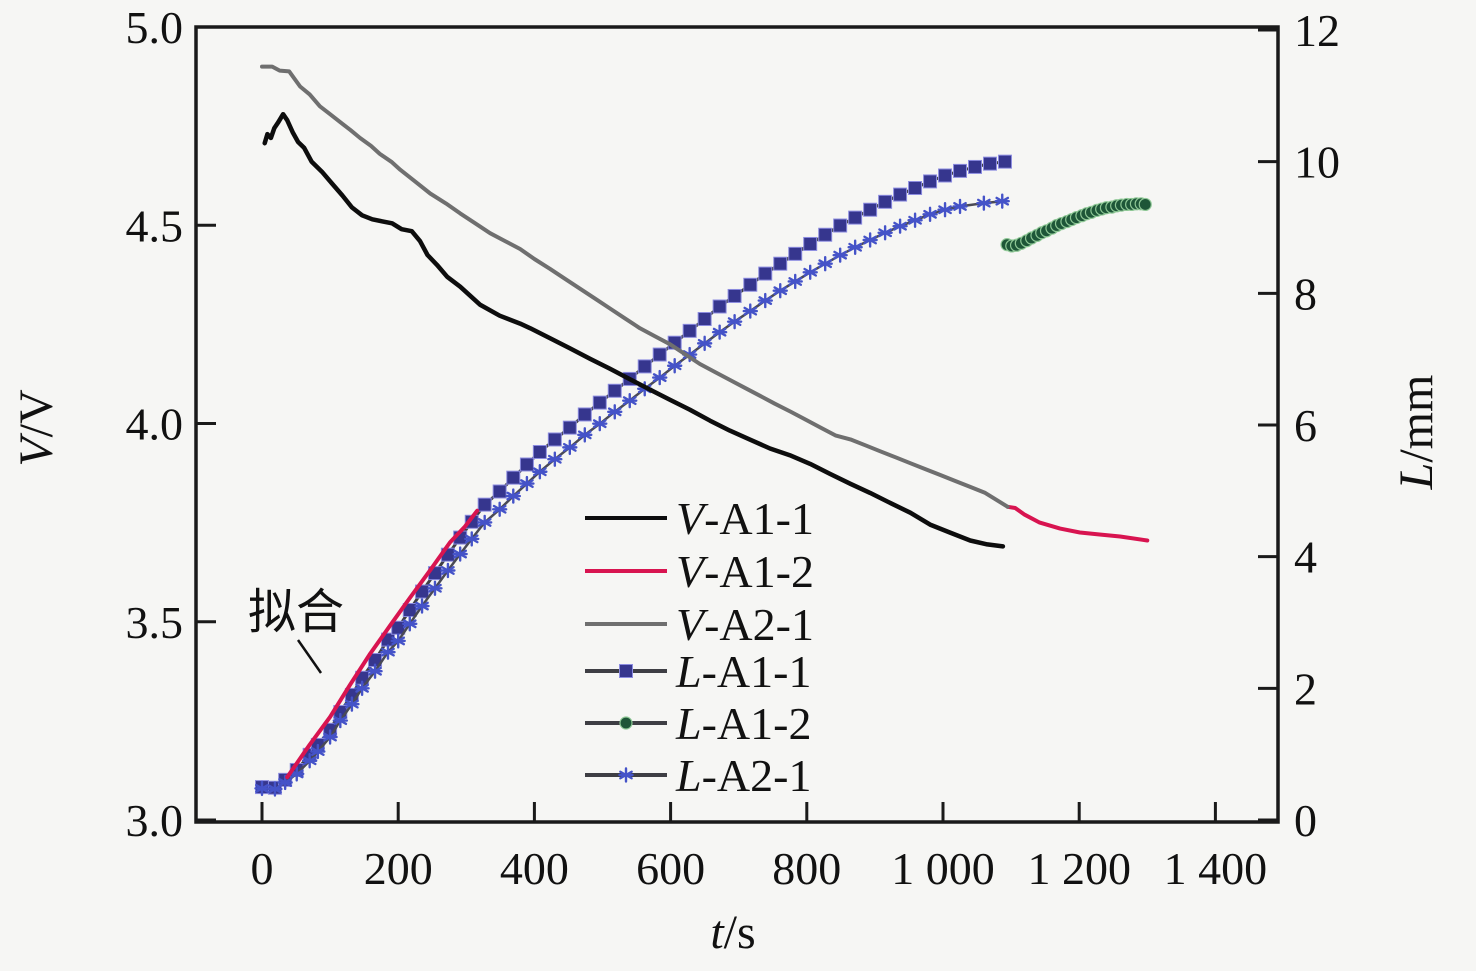 This screenshot has width=1476, height=971. Describe the element at coordinates (155, 820) in the screenshot. I see `y-left-tick-label: 3.0` at that location.